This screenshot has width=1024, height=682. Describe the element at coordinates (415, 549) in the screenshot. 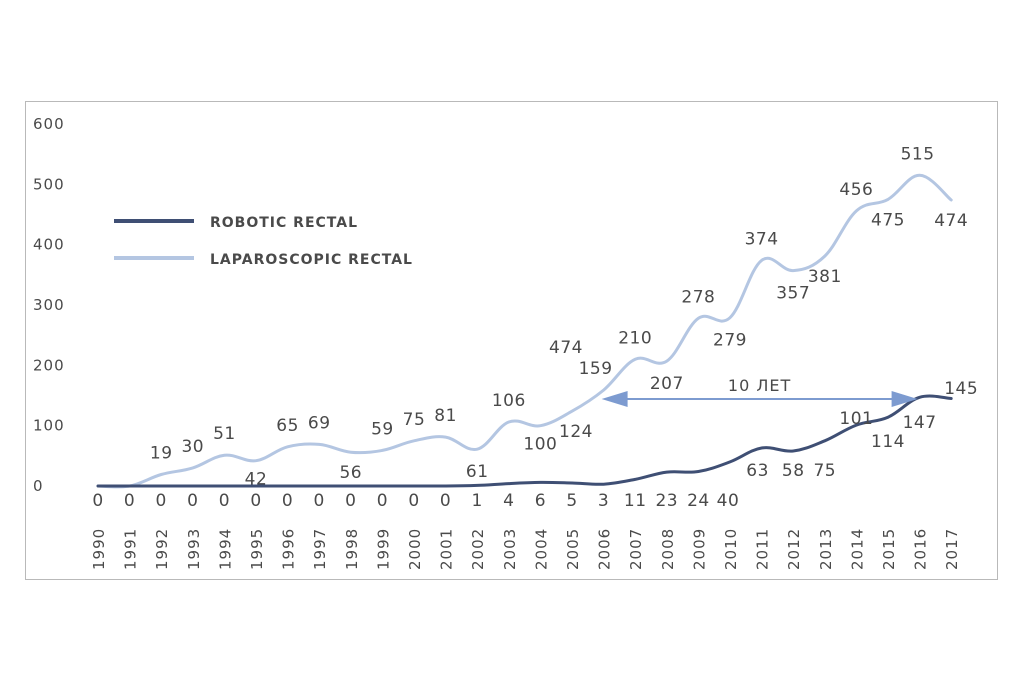

I see `x-tick-label: 2000` at that location.